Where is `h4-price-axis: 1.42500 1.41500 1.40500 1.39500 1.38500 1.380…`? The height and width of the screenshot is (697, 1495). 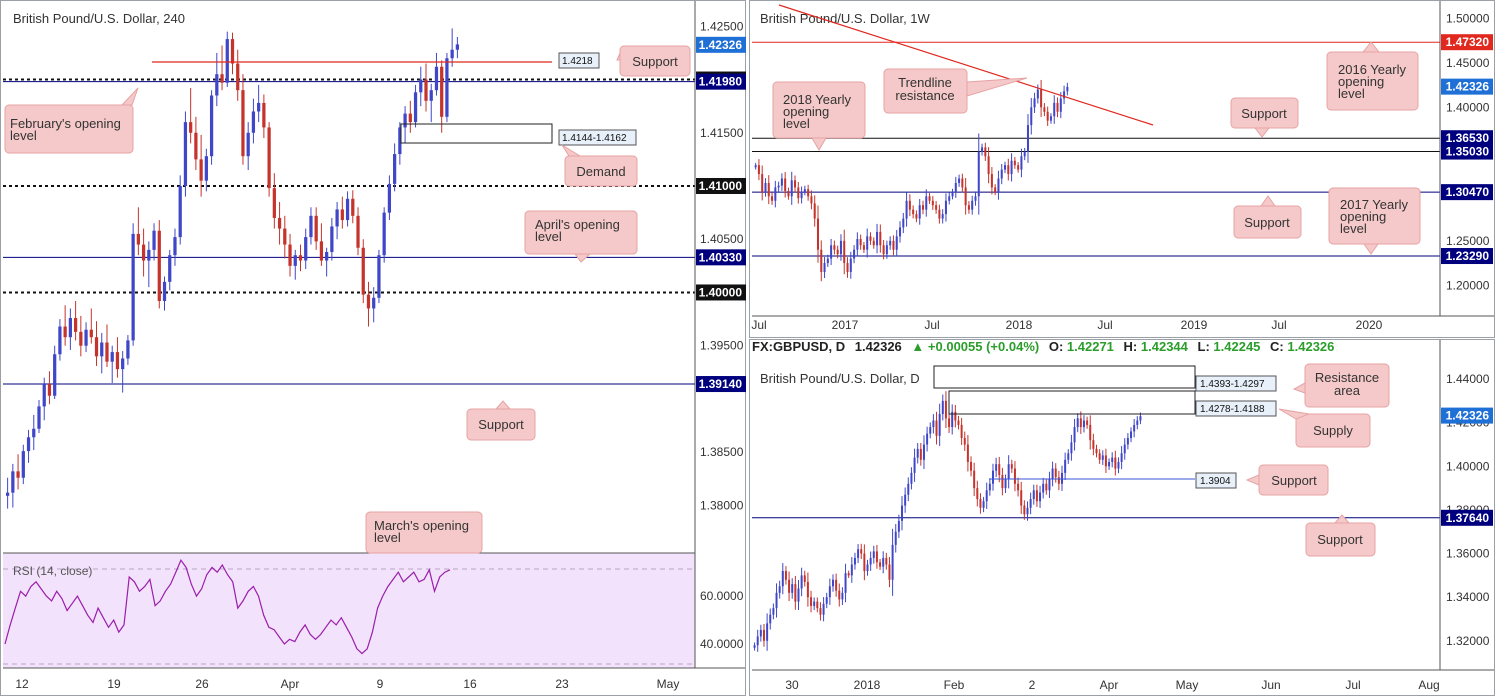 h4-price-axis: 1.42500 1.41500 1.40500 1.39500 1.38500 1.380… is located at coordinates (722, 265).